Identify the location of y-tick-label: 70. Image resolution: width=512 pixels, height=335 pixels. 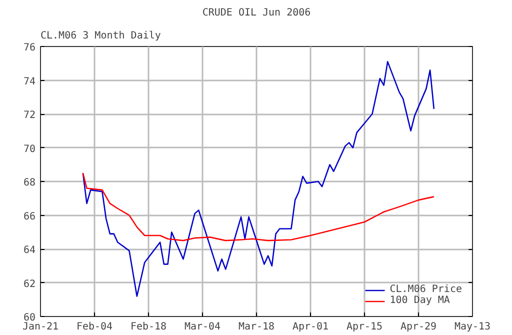
(29, 149).